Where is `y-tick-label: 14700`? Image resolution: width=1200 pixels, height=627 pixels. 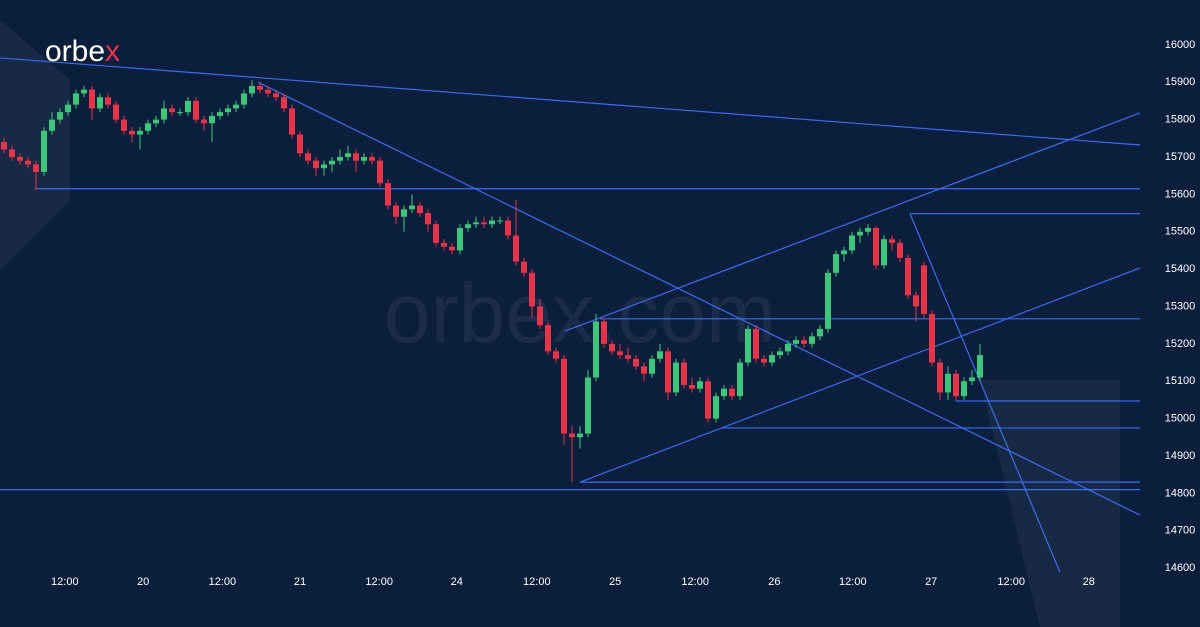
y-tick-label: 14700 is located at coordinates (1180, 531).